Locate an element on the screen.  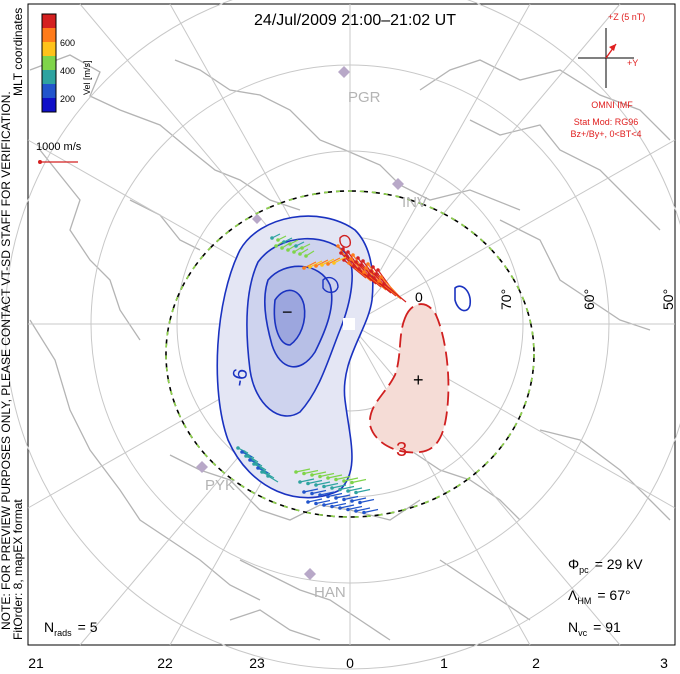
stat-phi-value: = 29 kV is located at coordinates (619, 564).